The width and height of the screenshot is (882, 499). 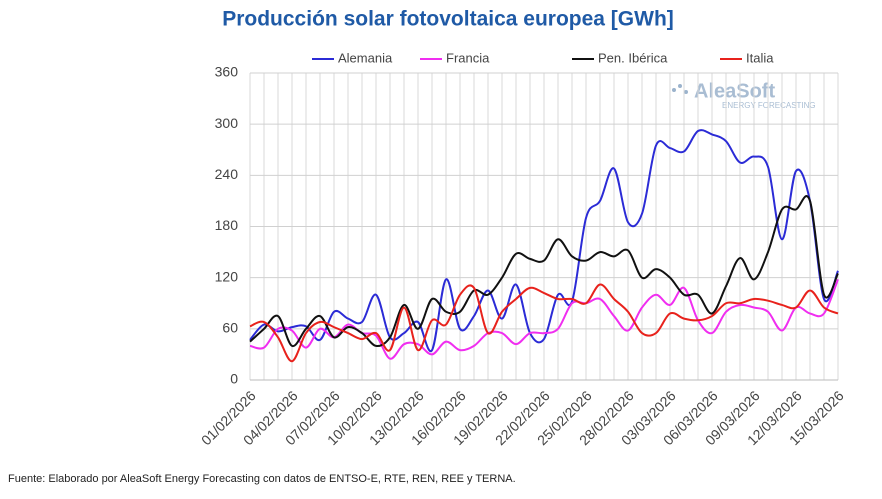 I want to click on y-tick-label: 360, so click(x=227, y=72).